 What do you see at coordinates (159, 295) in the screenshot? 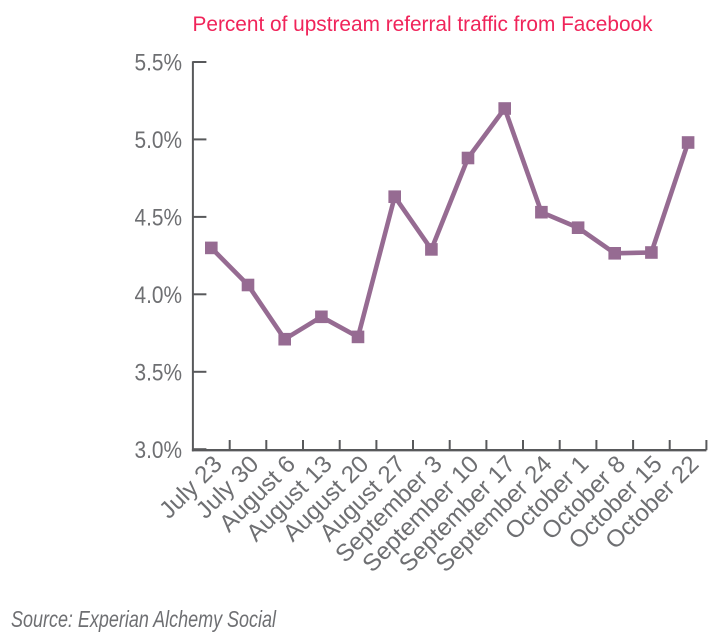
I see `svg-text: 4.0%` at bounding box center [159, 295].